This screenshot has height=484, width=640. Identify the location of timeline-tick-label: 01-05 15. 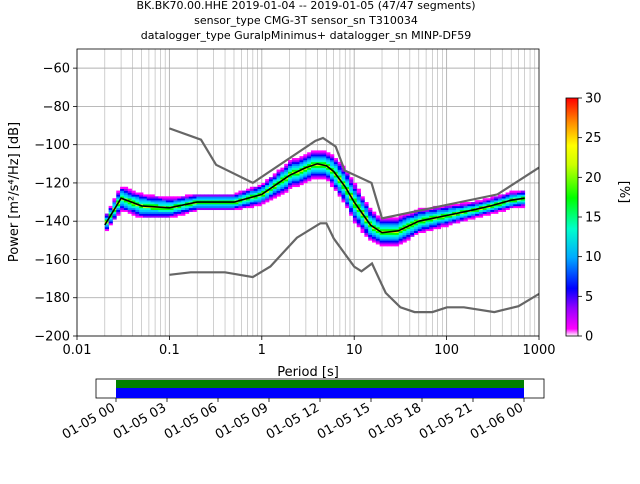
(344, 421).